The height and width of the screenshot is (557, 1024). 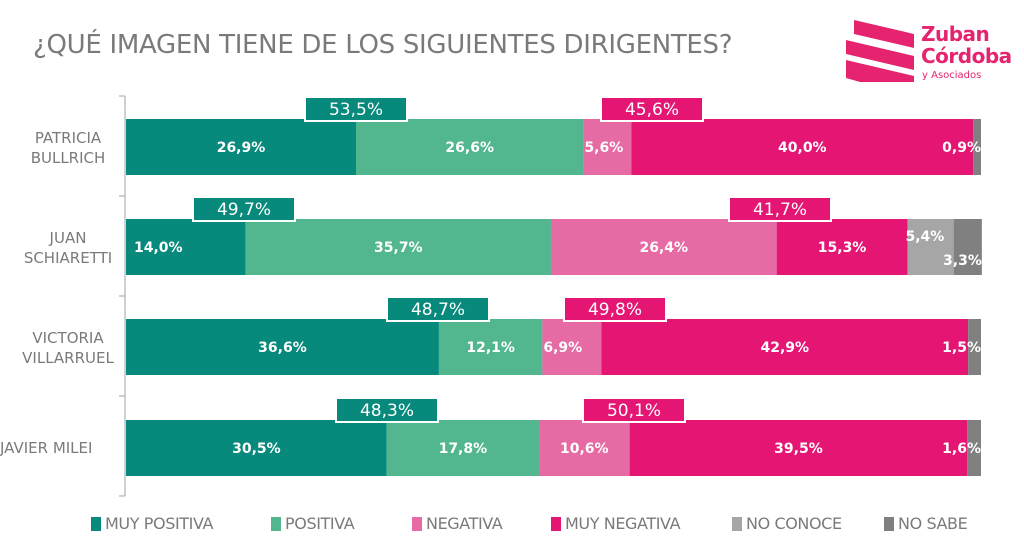 What do you see at coordinates (68, 348) in the screenshot?
I see `category-label: VICTORIA VILLARRUEL` at bounding box center [68, 348].